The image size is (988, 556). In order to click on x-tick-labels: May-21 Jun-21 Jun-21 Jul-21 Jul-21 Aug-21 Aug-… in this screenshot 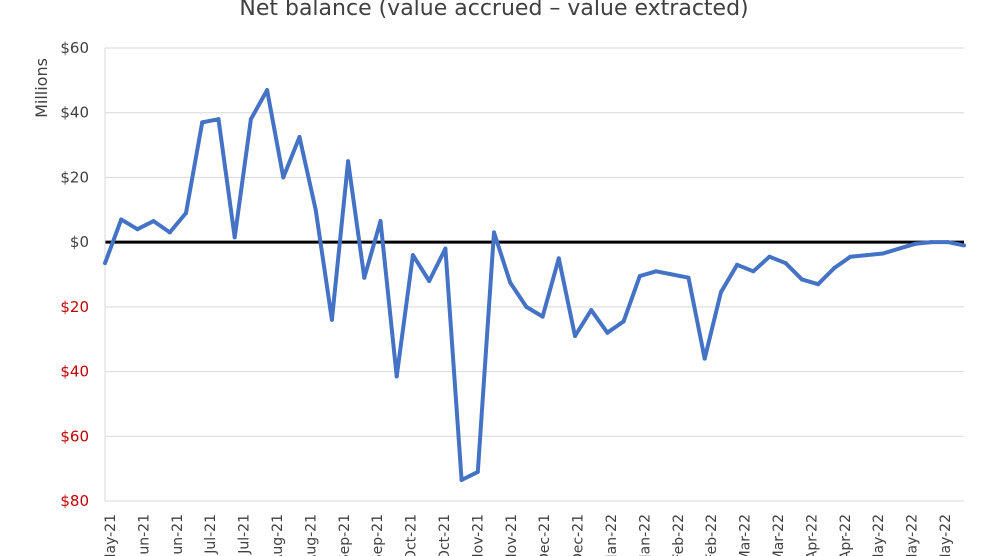, I will do `click(528, 535)`.